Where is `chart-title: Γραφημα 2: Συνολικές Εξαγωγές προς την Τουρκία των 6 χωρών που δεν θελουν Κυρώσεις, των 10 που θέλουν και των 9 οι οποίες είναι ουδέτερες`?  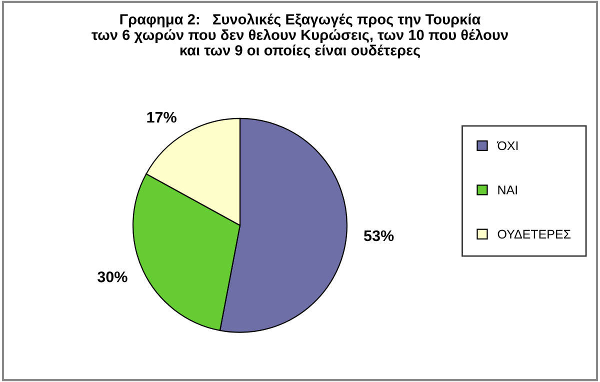
chart-title: Γραφημα 2: Συνολικές Εξαγωγές προς την Τουρκία των 6 χωρών που δεν θελουν Κυρώσεις, των 10 που θέλουν και των 9 οι οποίες είναι ουδέτερες is located at coordinates (300, 35).